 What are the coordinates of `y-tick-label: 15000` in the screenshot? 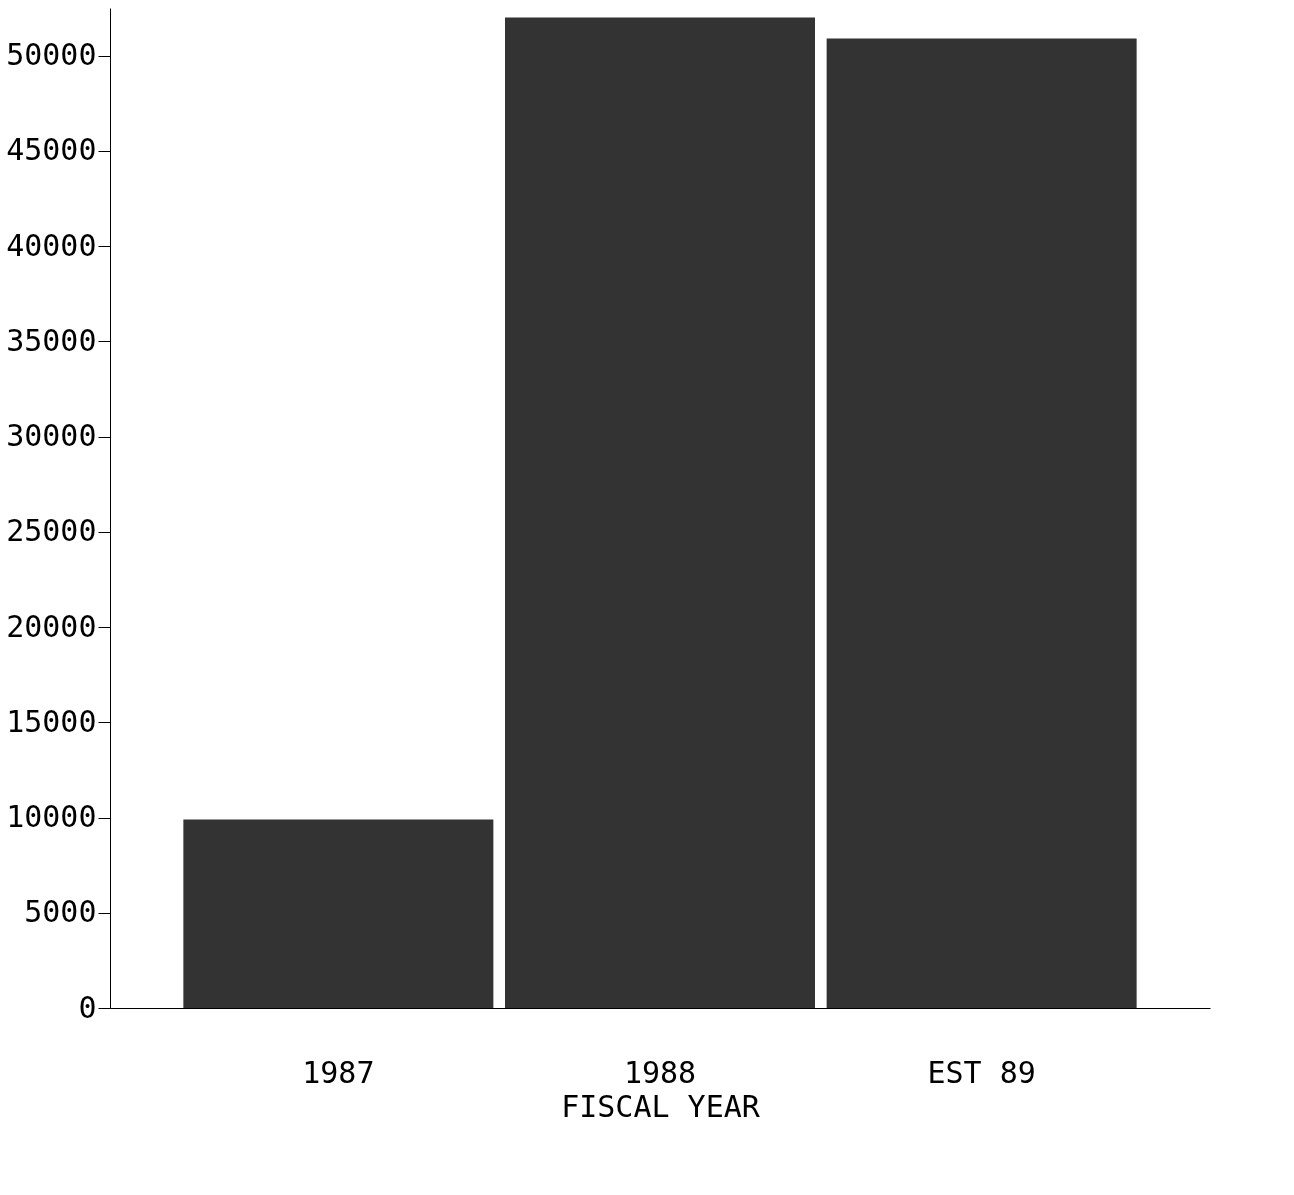 It's located at (51, 721).